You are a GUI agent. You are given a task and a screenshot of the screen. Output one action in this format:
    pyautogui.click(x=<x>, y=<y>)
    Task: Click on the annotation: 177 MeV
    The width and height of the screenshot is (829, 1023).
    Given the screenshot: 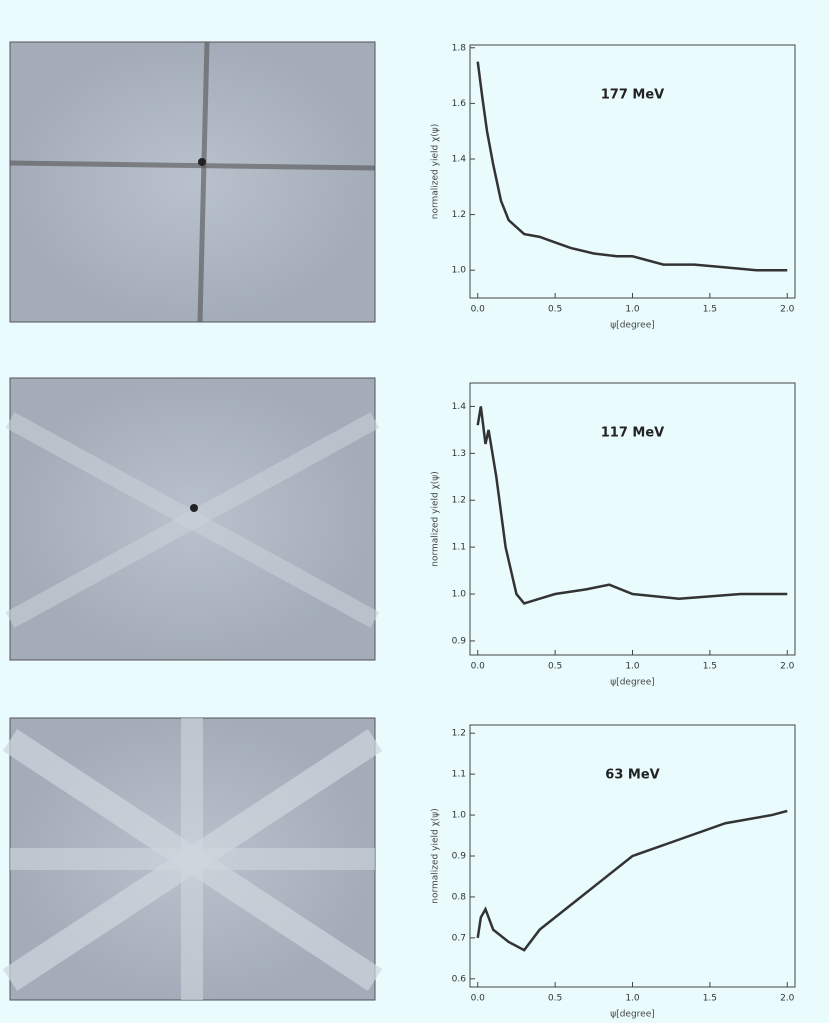 What is the action you would take?
    pyautogui.click(x=632, y=95)
    